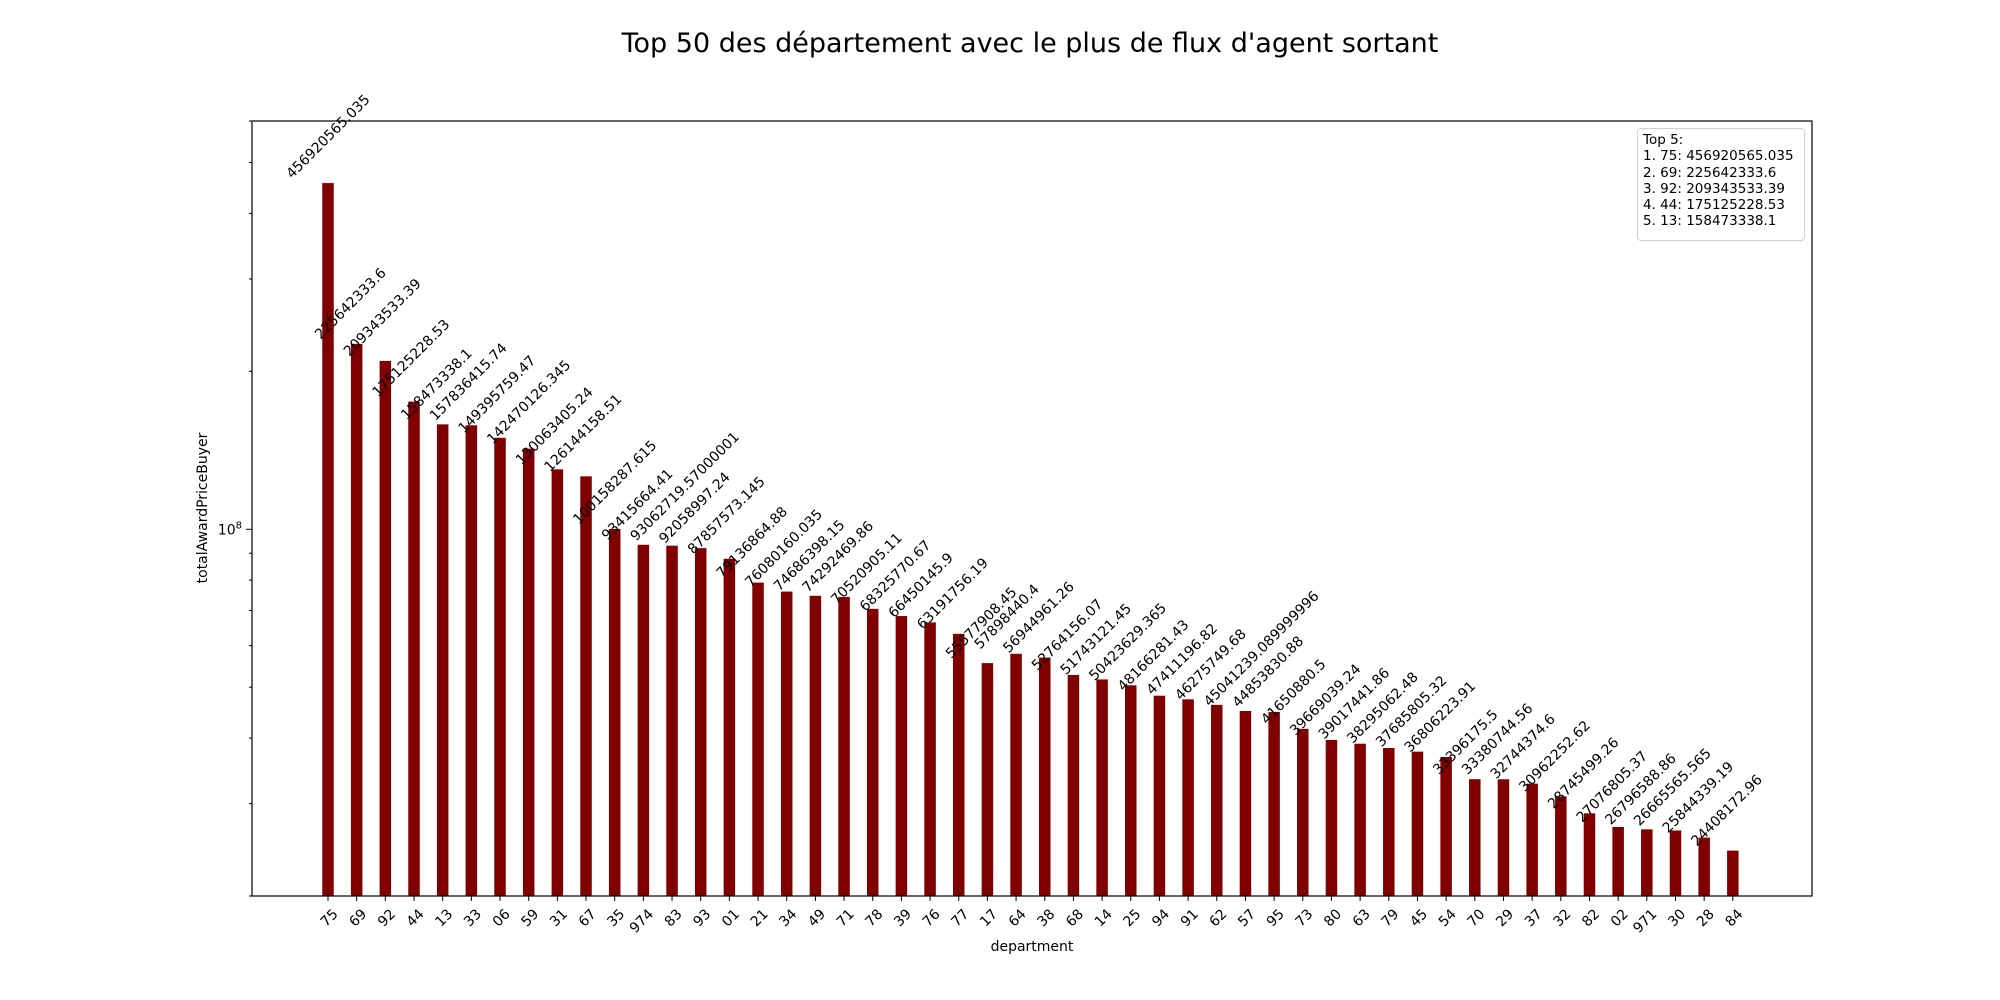 This screenshot has width=2000, height=1000. What do you see at coordinates (1714, 205) in the screenshot?
I see `legend-entry: 4. 44: 175125228.53` at bounding box center [1714, 205].